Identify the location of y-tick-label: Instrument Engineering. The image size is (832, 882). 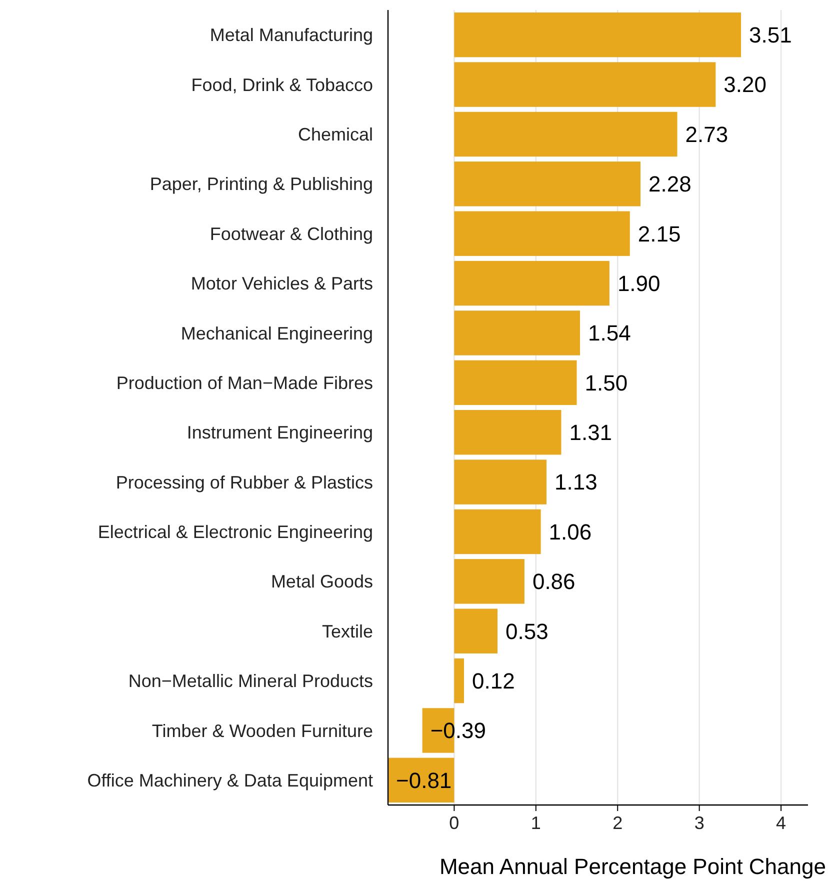
(279, 432).